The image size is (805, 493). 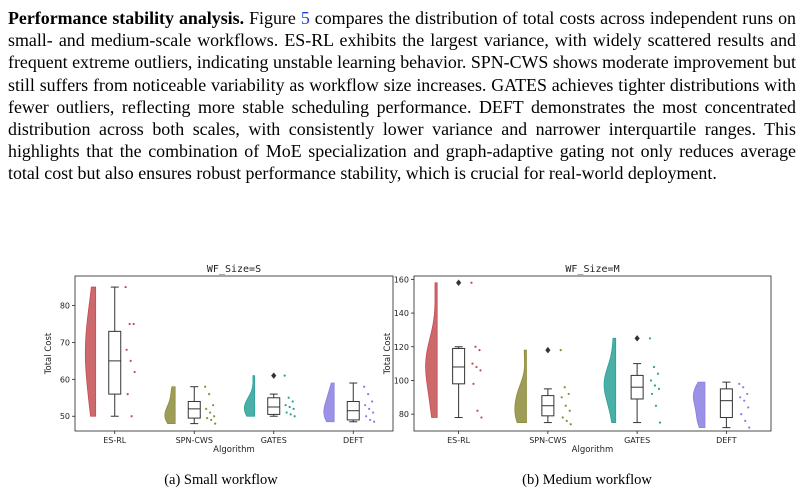 I want to click on y-tick-label: 140, so click(x=401, y=313).